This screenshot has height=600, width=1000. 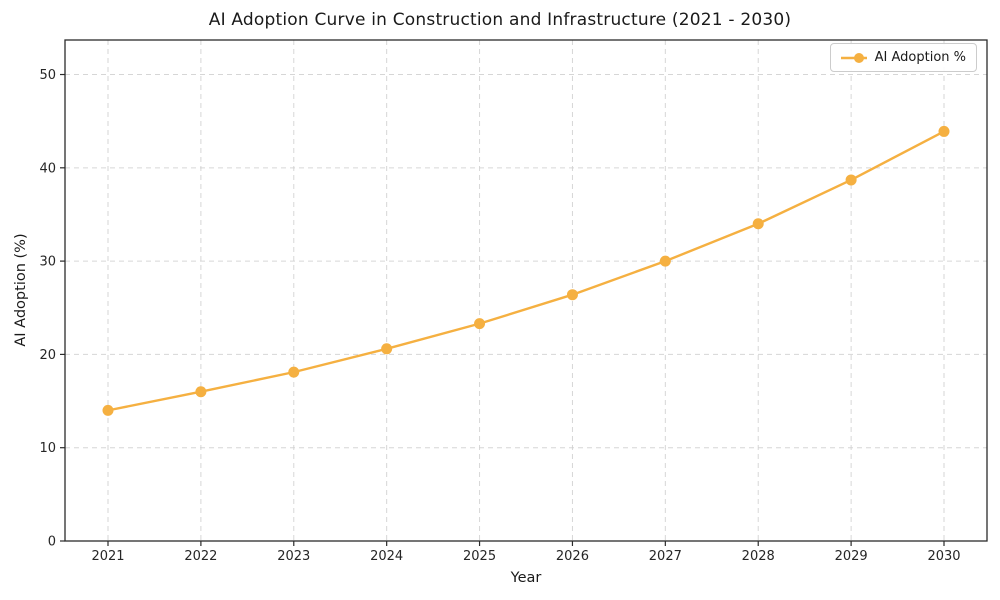 What do you see at coordinates (943, 556) in the screenshot?
I see `x-tick-label: 2030` at bounding box center [943, 556].